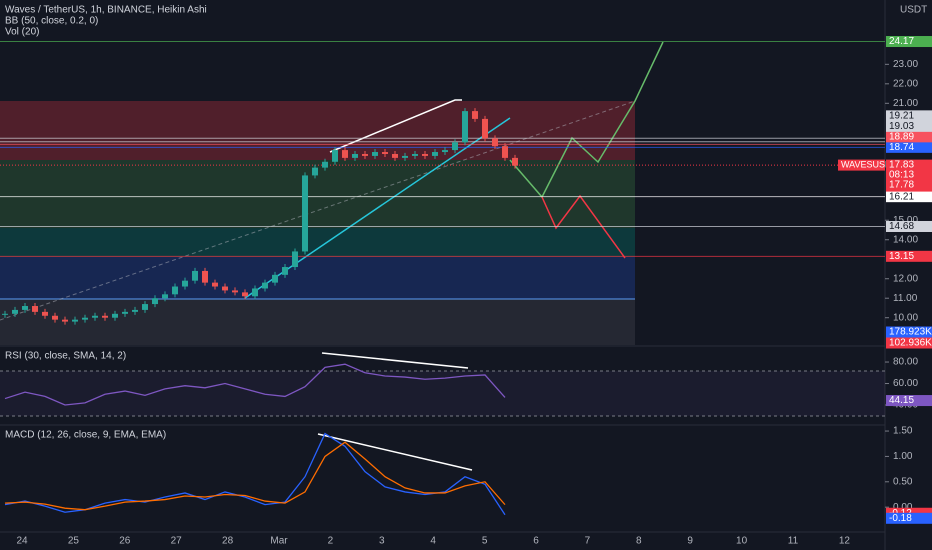 The height and width of the screenshot is (550, 932). I want to click on last-block, so click(909, 175).